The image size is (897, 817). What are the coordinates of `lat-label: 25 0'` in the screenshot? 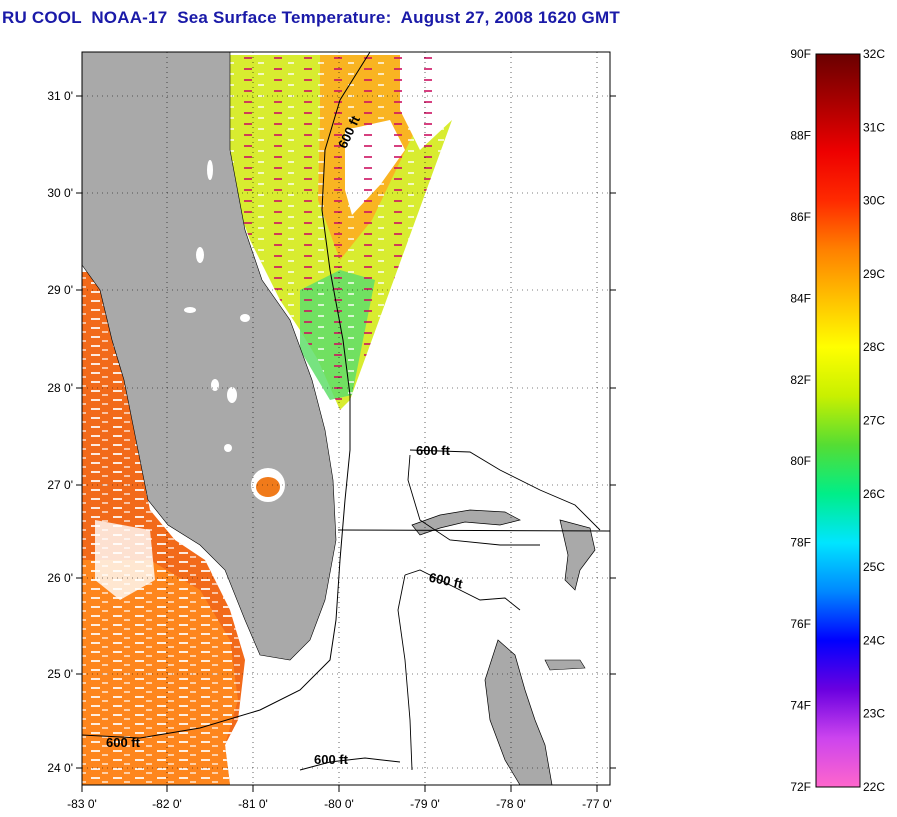 It's located at (60, 674).